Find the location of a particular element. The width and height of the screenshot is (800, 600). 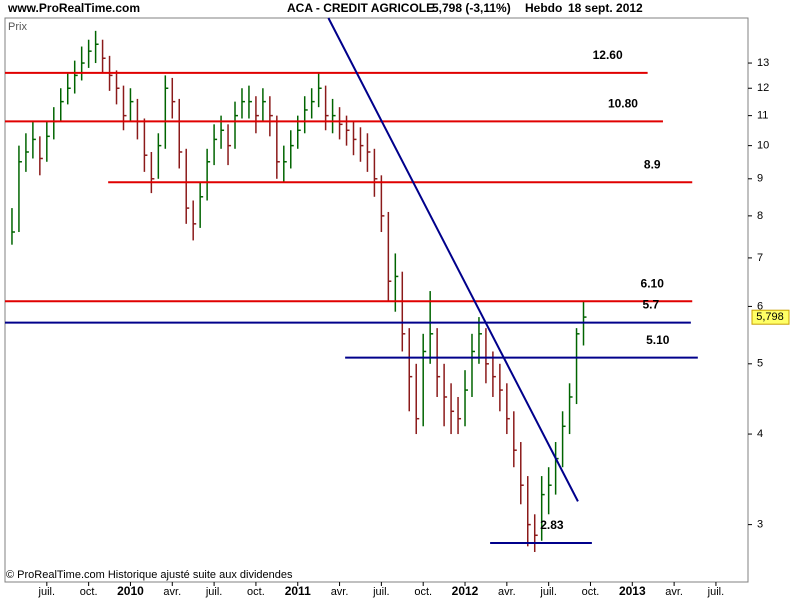

level-label: 5.7 is located at coordinates (651, 305).